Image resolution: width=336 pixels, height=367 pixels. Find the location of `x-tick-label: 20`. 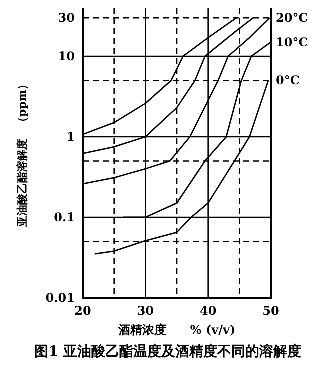

x-tick-label: 20 is located at coordinates (83, 311).